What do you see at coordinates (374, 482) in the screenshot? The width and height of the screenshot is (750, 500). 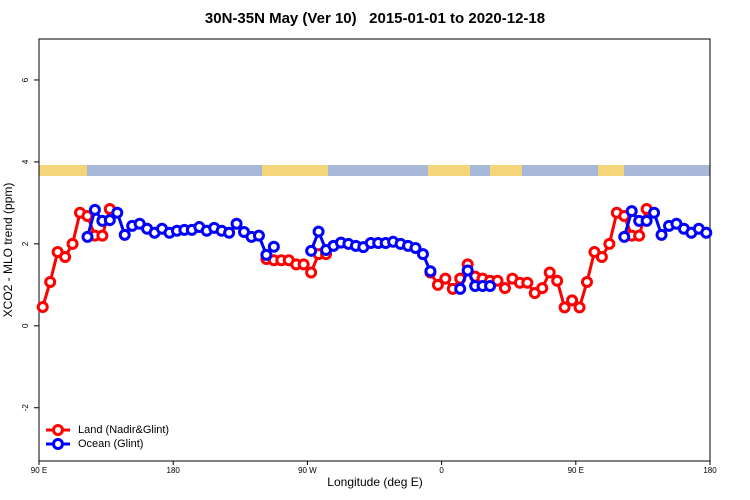 I see `x-axis-label: Longitude (deg E)` at bounding box center [374, 482].